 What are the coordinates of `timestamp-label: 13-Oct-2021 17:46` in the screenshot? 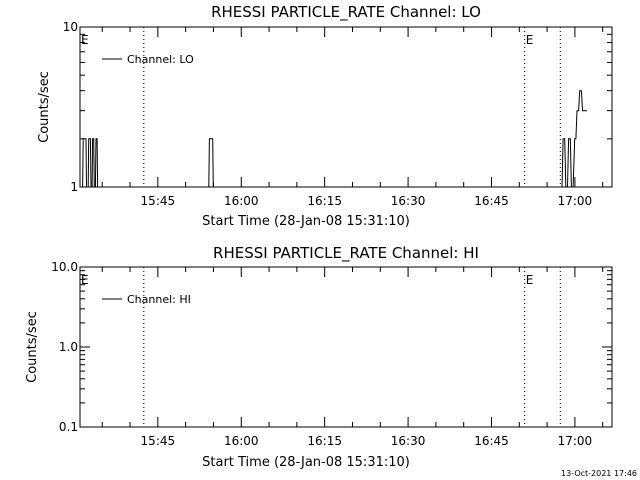 It's located at (599, 473).